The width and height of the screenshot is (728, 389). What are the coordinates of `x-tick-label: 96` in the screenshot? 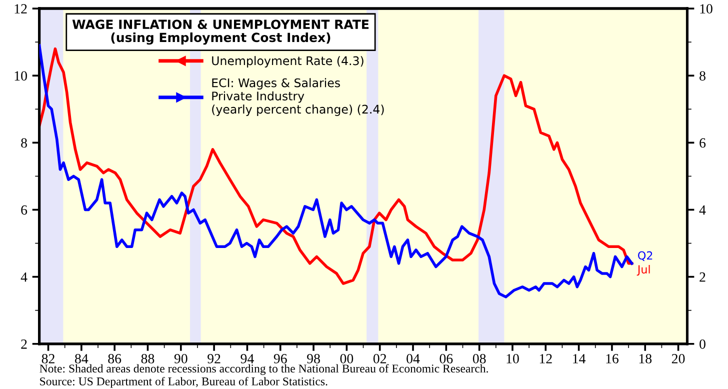 It's located at (280, 359).